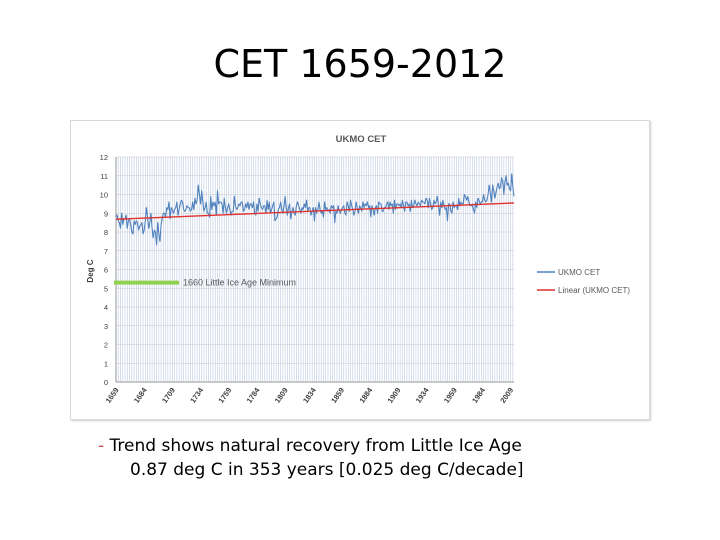  What do you see at coordinates (224, 395) in the screenshot?
I see `x-tick-label: 1759` at bounding box center [224, 395].